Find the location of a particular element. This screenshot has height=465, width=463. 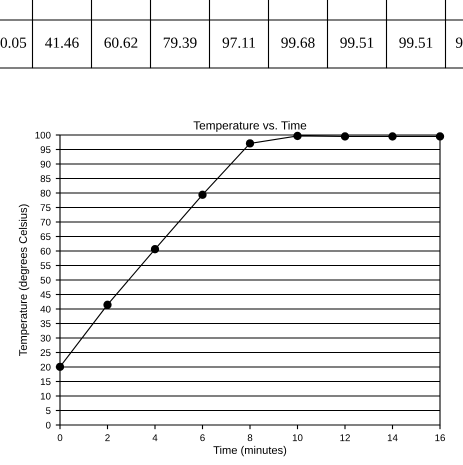

y-tick-label: 90 is located at coordinates (45, 164).